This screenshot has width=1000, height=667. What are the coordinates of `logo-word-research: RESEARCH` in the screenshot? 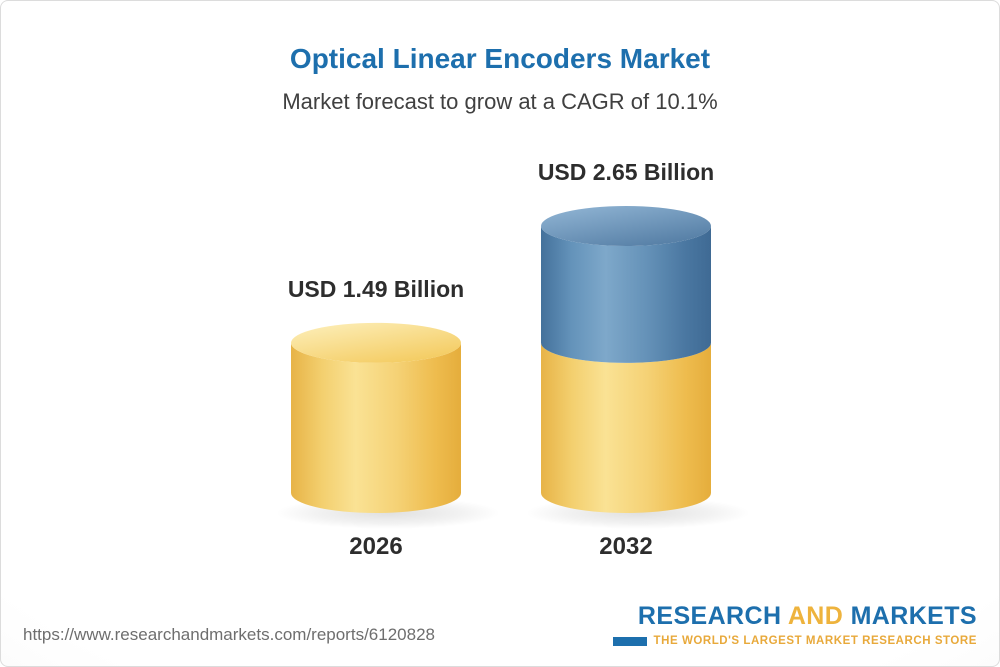 It's located at (709, 616).